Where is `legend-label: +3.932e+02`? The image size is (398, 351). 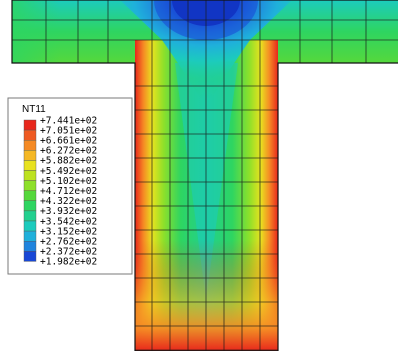
legend-label: +3.932e+02 is located at coordinates (68, 211).